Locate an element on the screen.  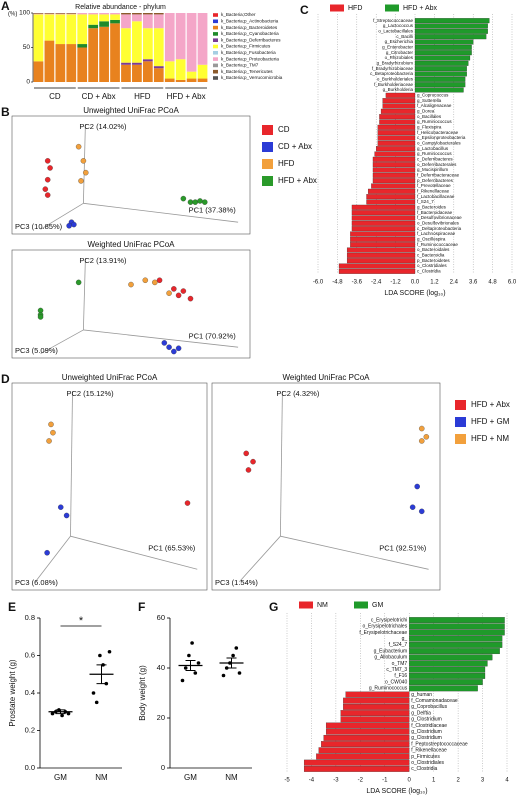
taxon-label: o_Erysipelotrichales is located at coordinates (384, 627).